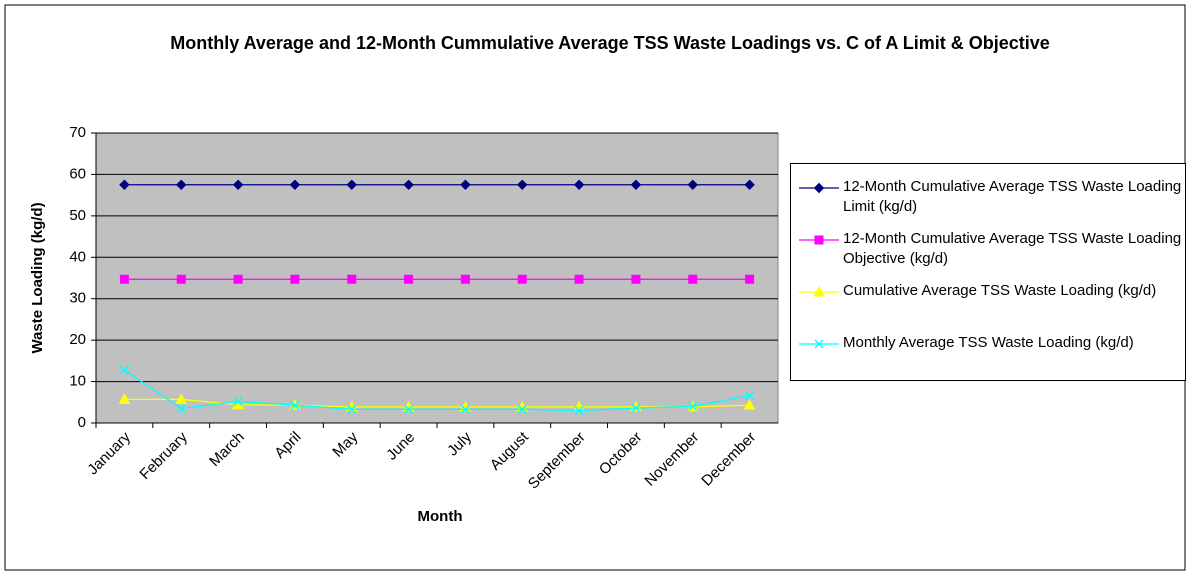 This screenshot has width=1190, height=576. What do you see at coordinates (77, 339) in the screenshot?
I see `y-tick-label: 20` at bounding box center [77, 339].